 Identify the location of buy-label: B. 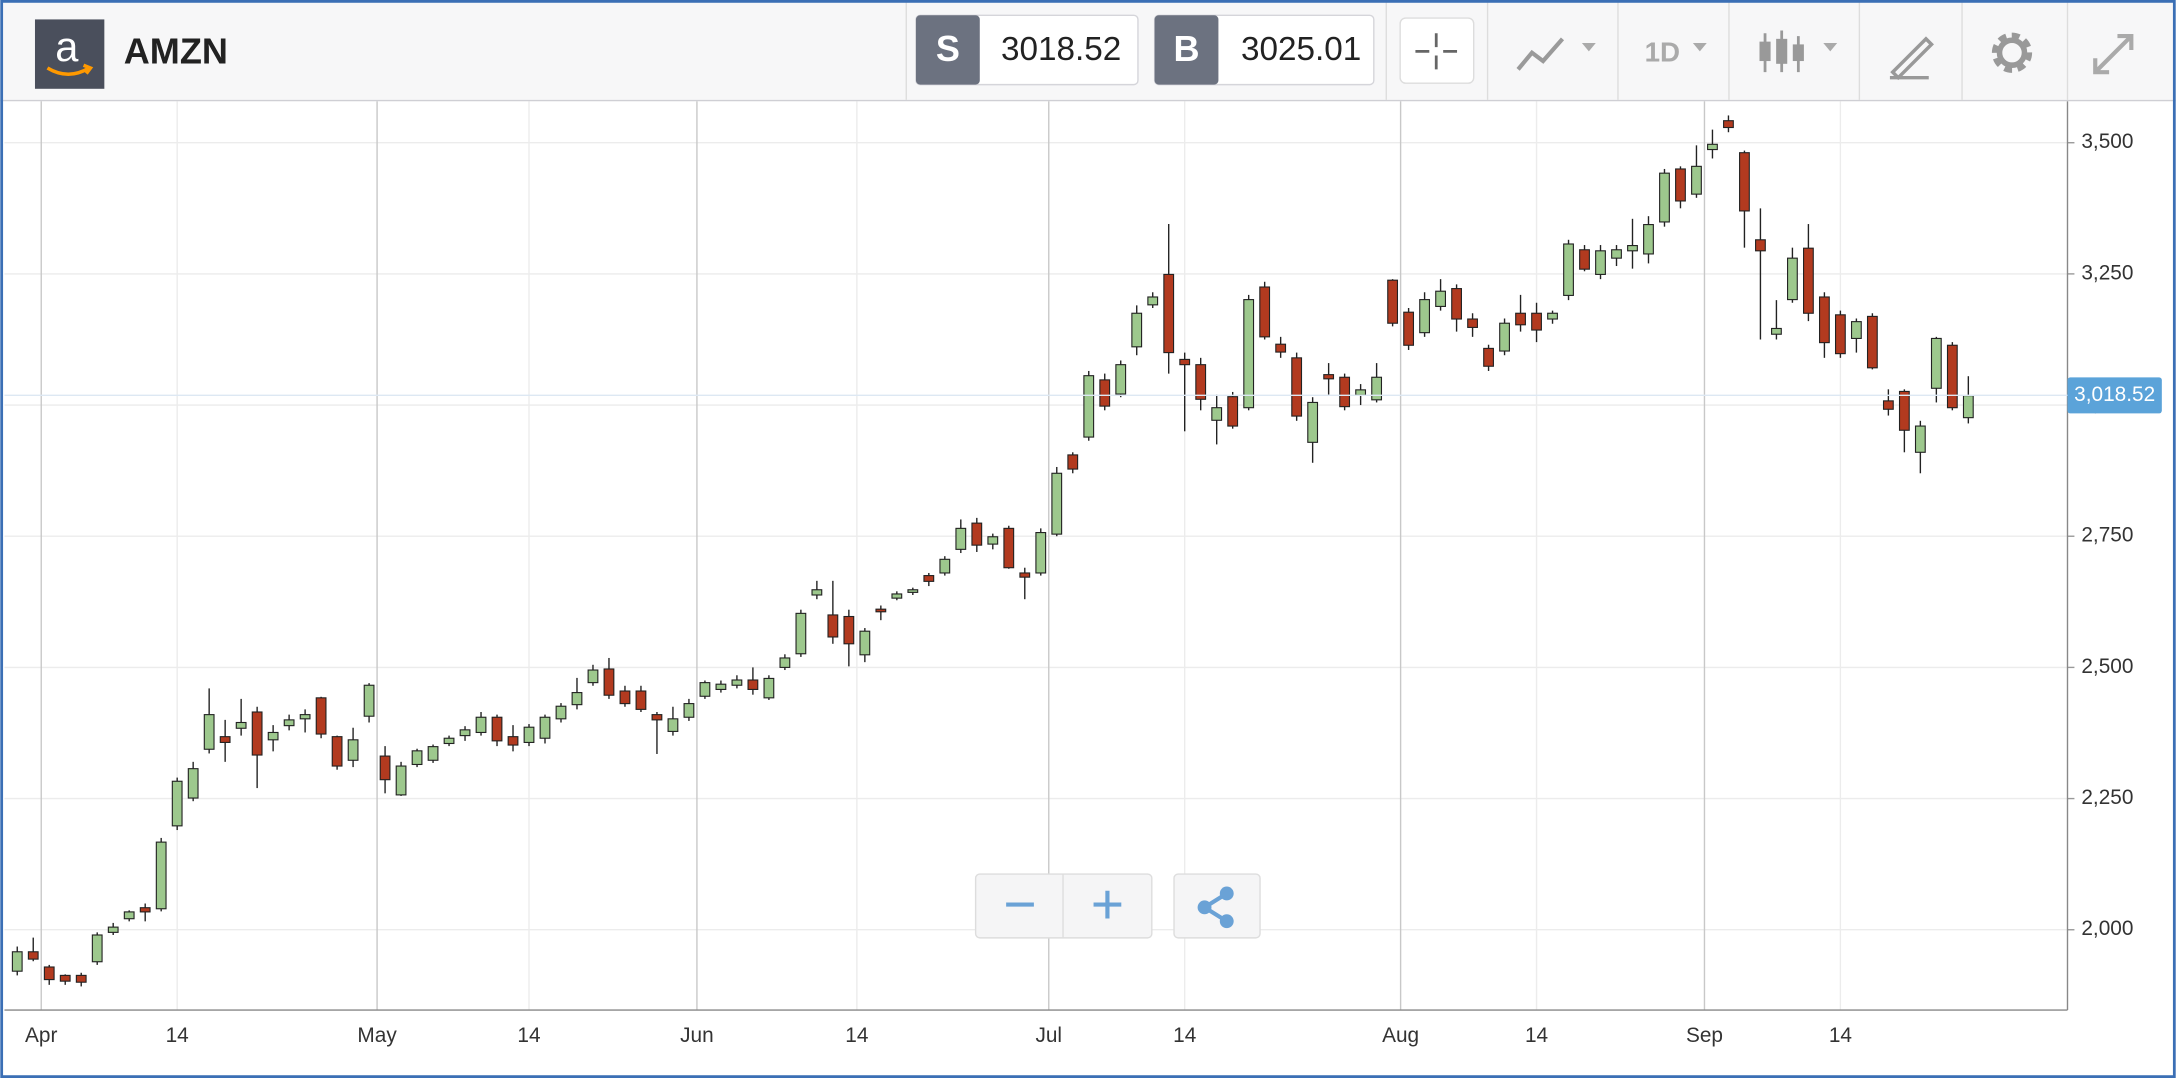
(1186, 48).